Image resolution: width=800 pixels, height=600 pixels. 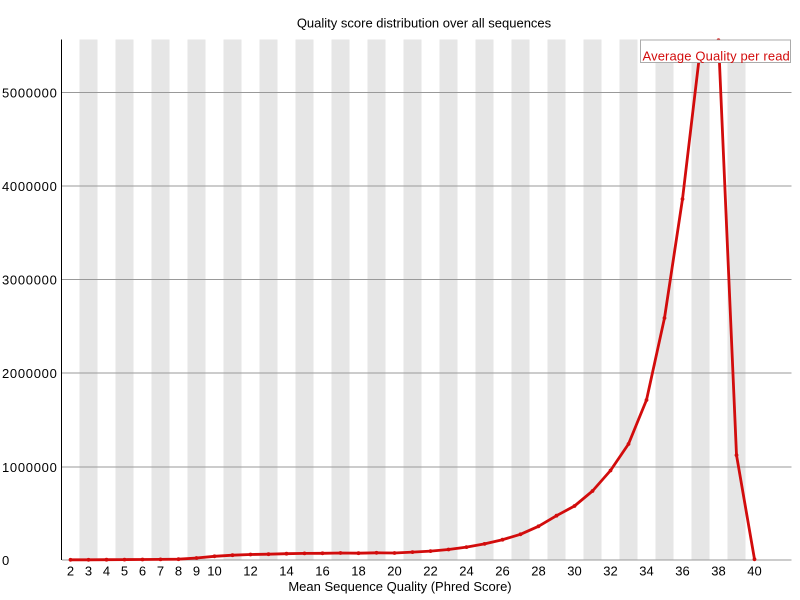 What do you see at coordinates (214, 571) in the screenshot?
I see `svg-text: 10` at bounding box center [214, 571].